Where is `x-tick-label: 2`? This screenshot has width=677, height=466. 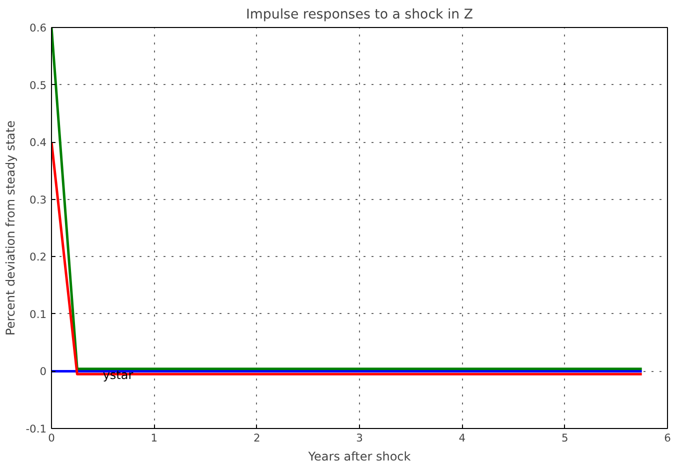
x-tick-label: 2 is located at coordinates (256, 438).